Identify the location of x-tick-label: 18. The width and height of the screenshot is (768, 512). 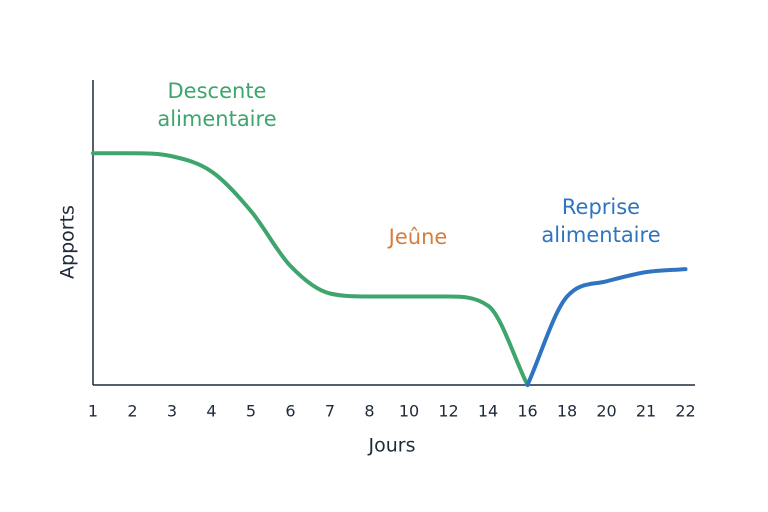
(567, 411).